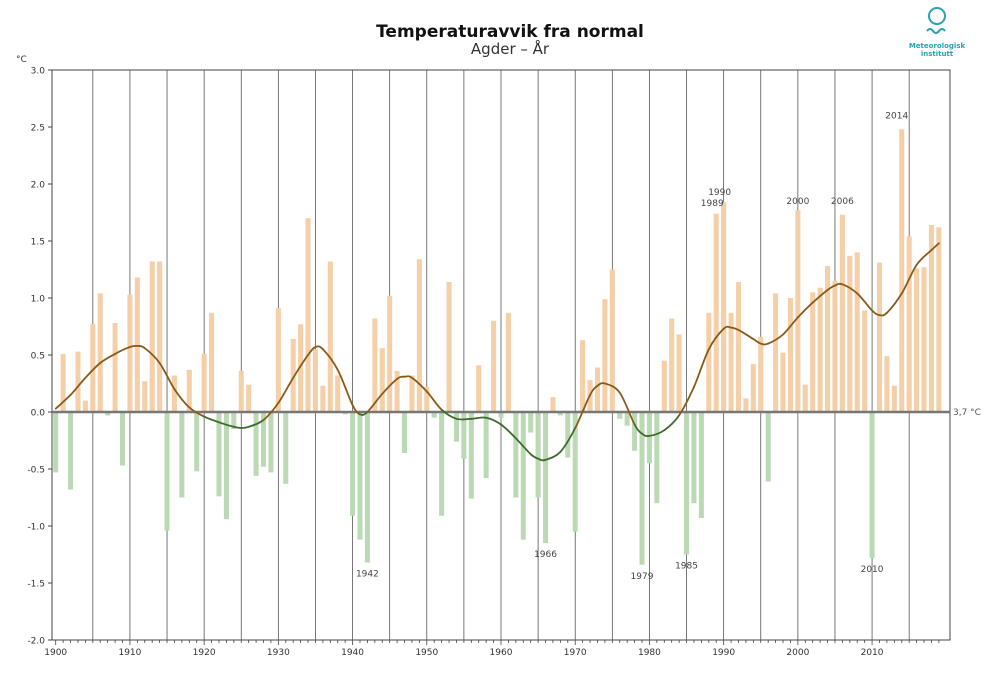  I want to click on bar-1974, so click(605, 355).